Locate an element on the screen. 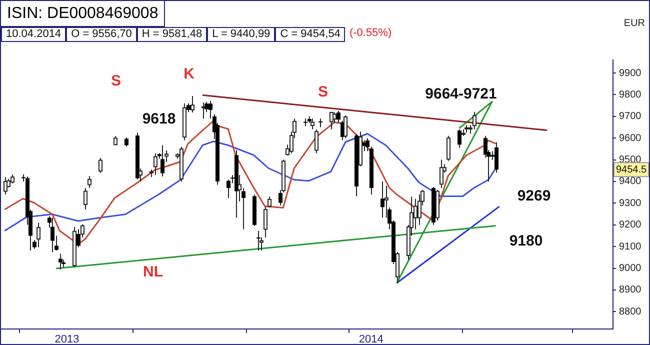 This screenshot has height=345, width=650. y-tick-label: 9400 is located at coordinates (630, 182).